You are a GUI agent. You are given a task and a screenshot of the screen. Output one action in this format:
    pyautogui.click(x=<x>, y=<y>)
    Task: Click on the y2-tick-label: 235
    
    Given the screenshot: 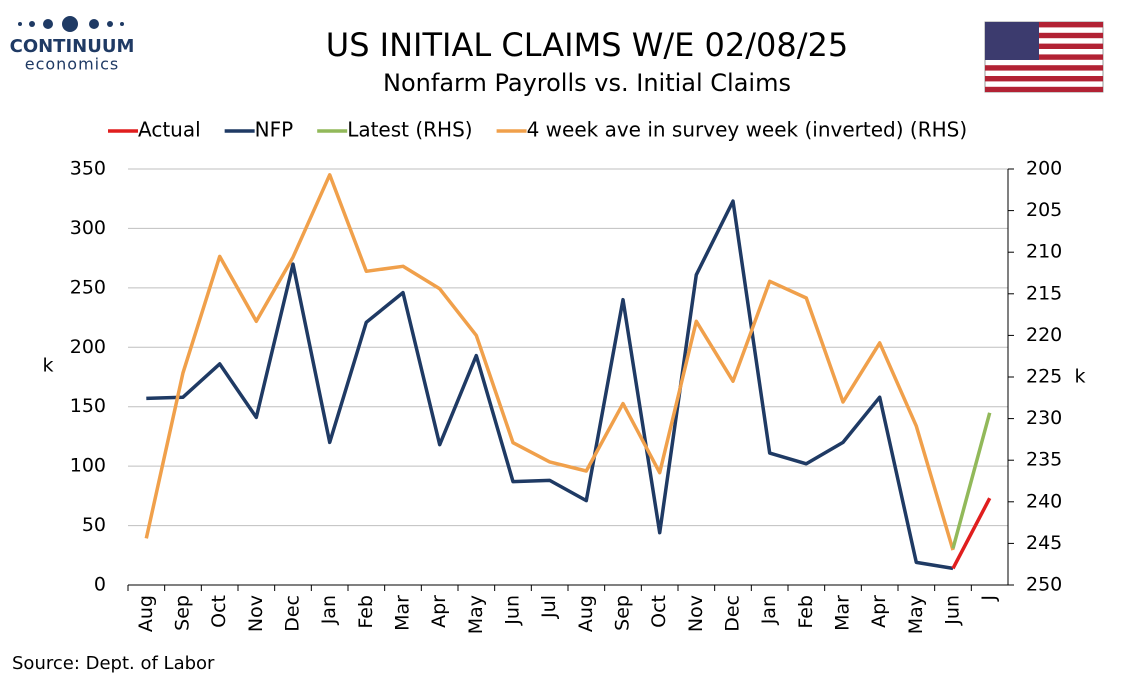 What is the action you would take?
    pyautogui.click(x=1044, y=460)
    